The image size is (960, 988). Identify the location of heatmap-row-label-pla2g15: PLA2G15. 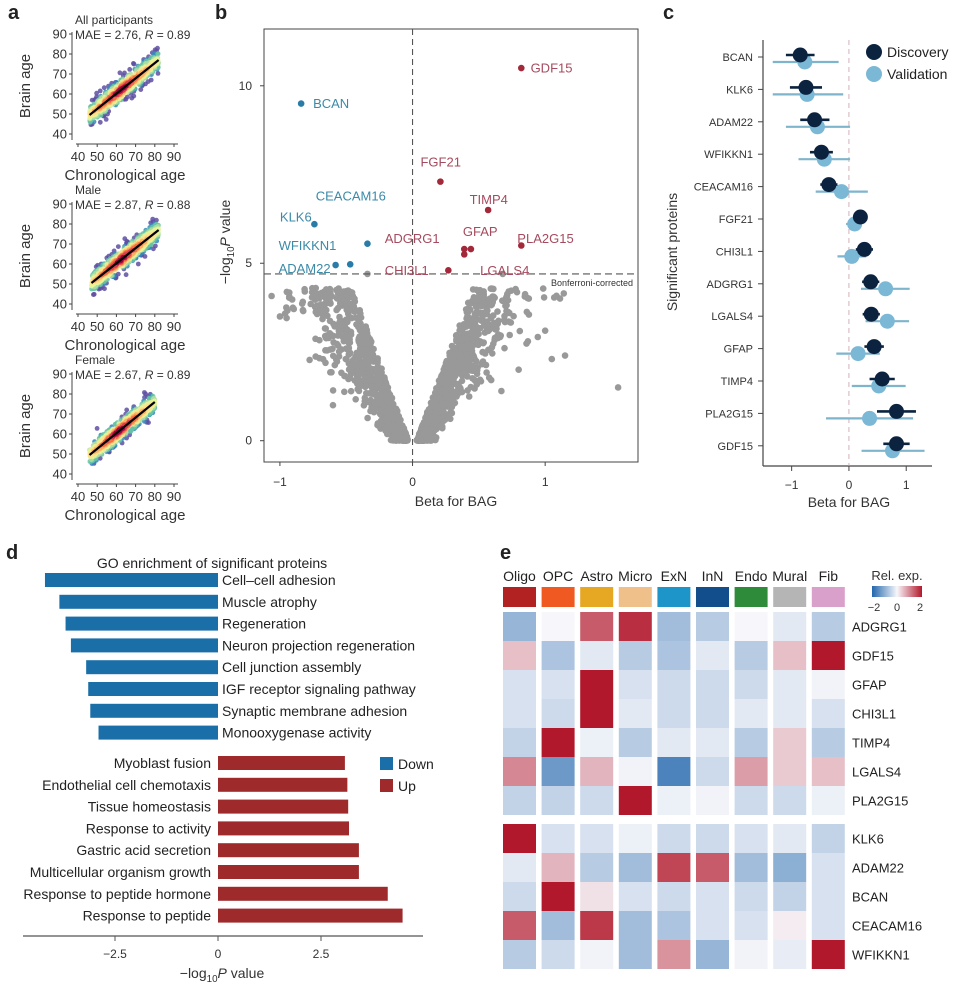
(880, 801).